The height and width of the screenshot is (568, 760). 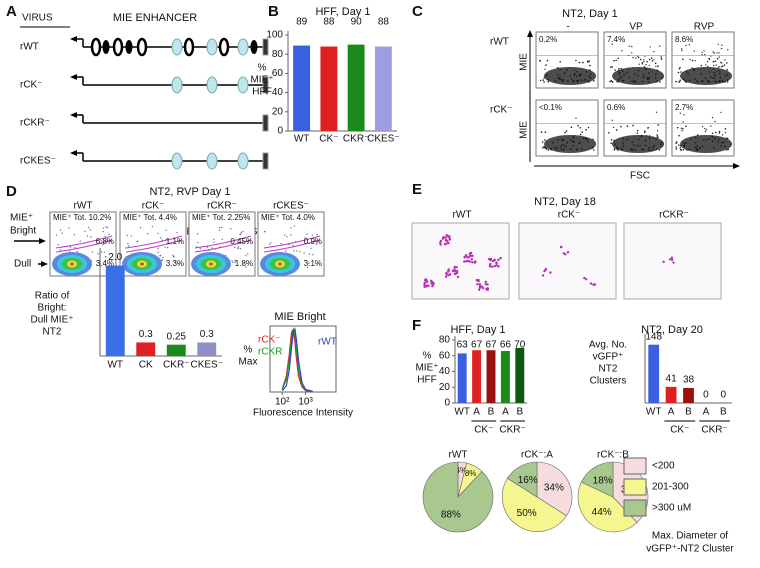 What do you see at coordinates (154, 242) in the screenshot?
I see `gate` at bounding box center [154, 242].